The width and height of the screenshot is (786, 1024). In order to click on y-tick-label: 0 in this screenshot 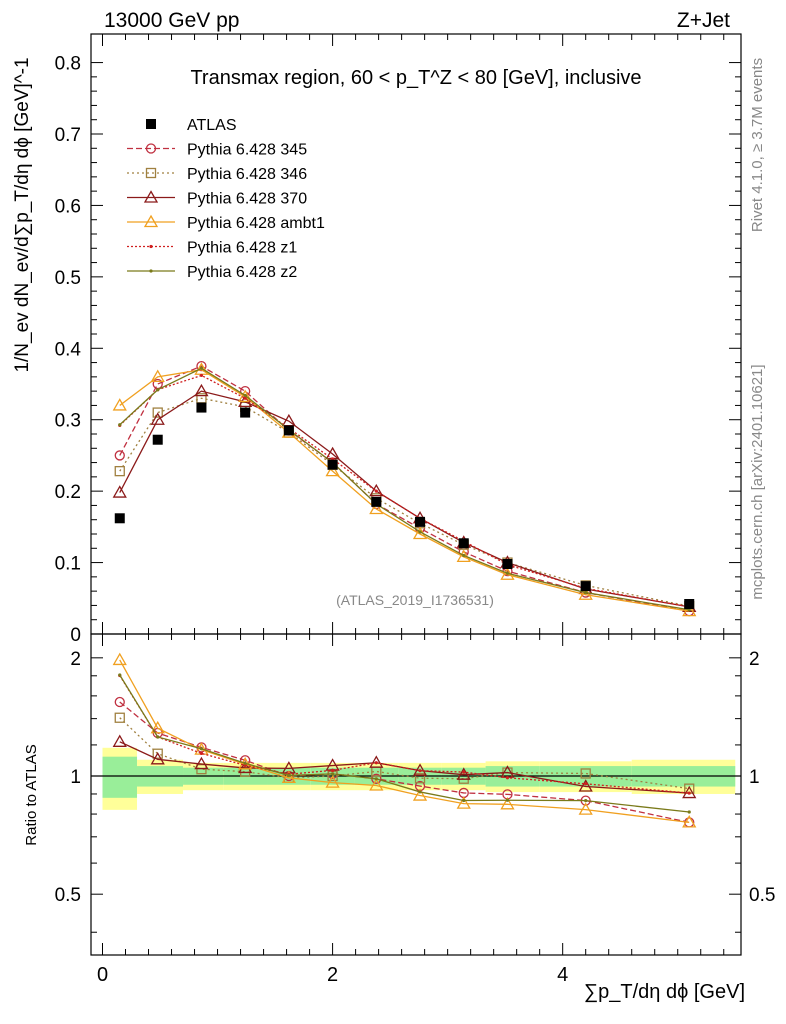, I will do `click(75, 635)`.